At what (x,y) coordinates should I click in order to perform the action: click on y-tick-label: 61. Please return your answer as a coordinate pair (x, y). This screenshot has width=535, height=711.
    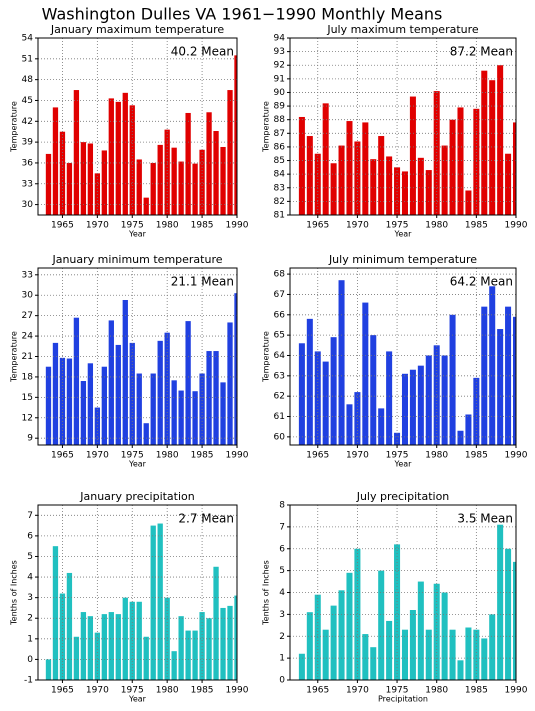
    Looking at the image, I should click on (279, 417).